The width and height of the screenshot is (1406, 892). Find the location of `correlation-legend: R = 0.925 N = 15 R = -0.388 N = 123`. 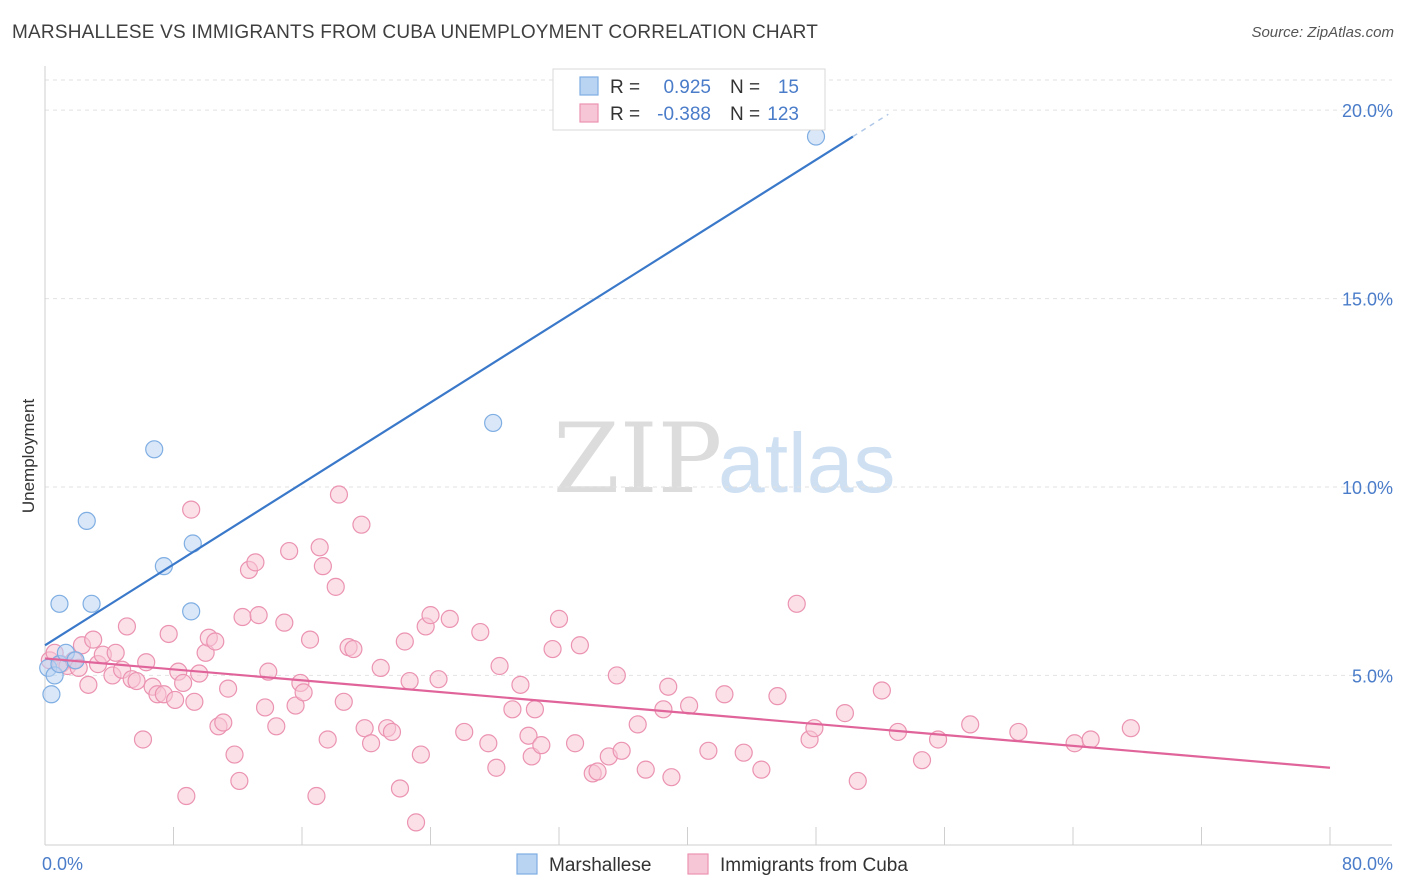

correlation-legend: R = 0.925 N = 15 R = -0.388 N = 123 is located at coordinates (689, 99).